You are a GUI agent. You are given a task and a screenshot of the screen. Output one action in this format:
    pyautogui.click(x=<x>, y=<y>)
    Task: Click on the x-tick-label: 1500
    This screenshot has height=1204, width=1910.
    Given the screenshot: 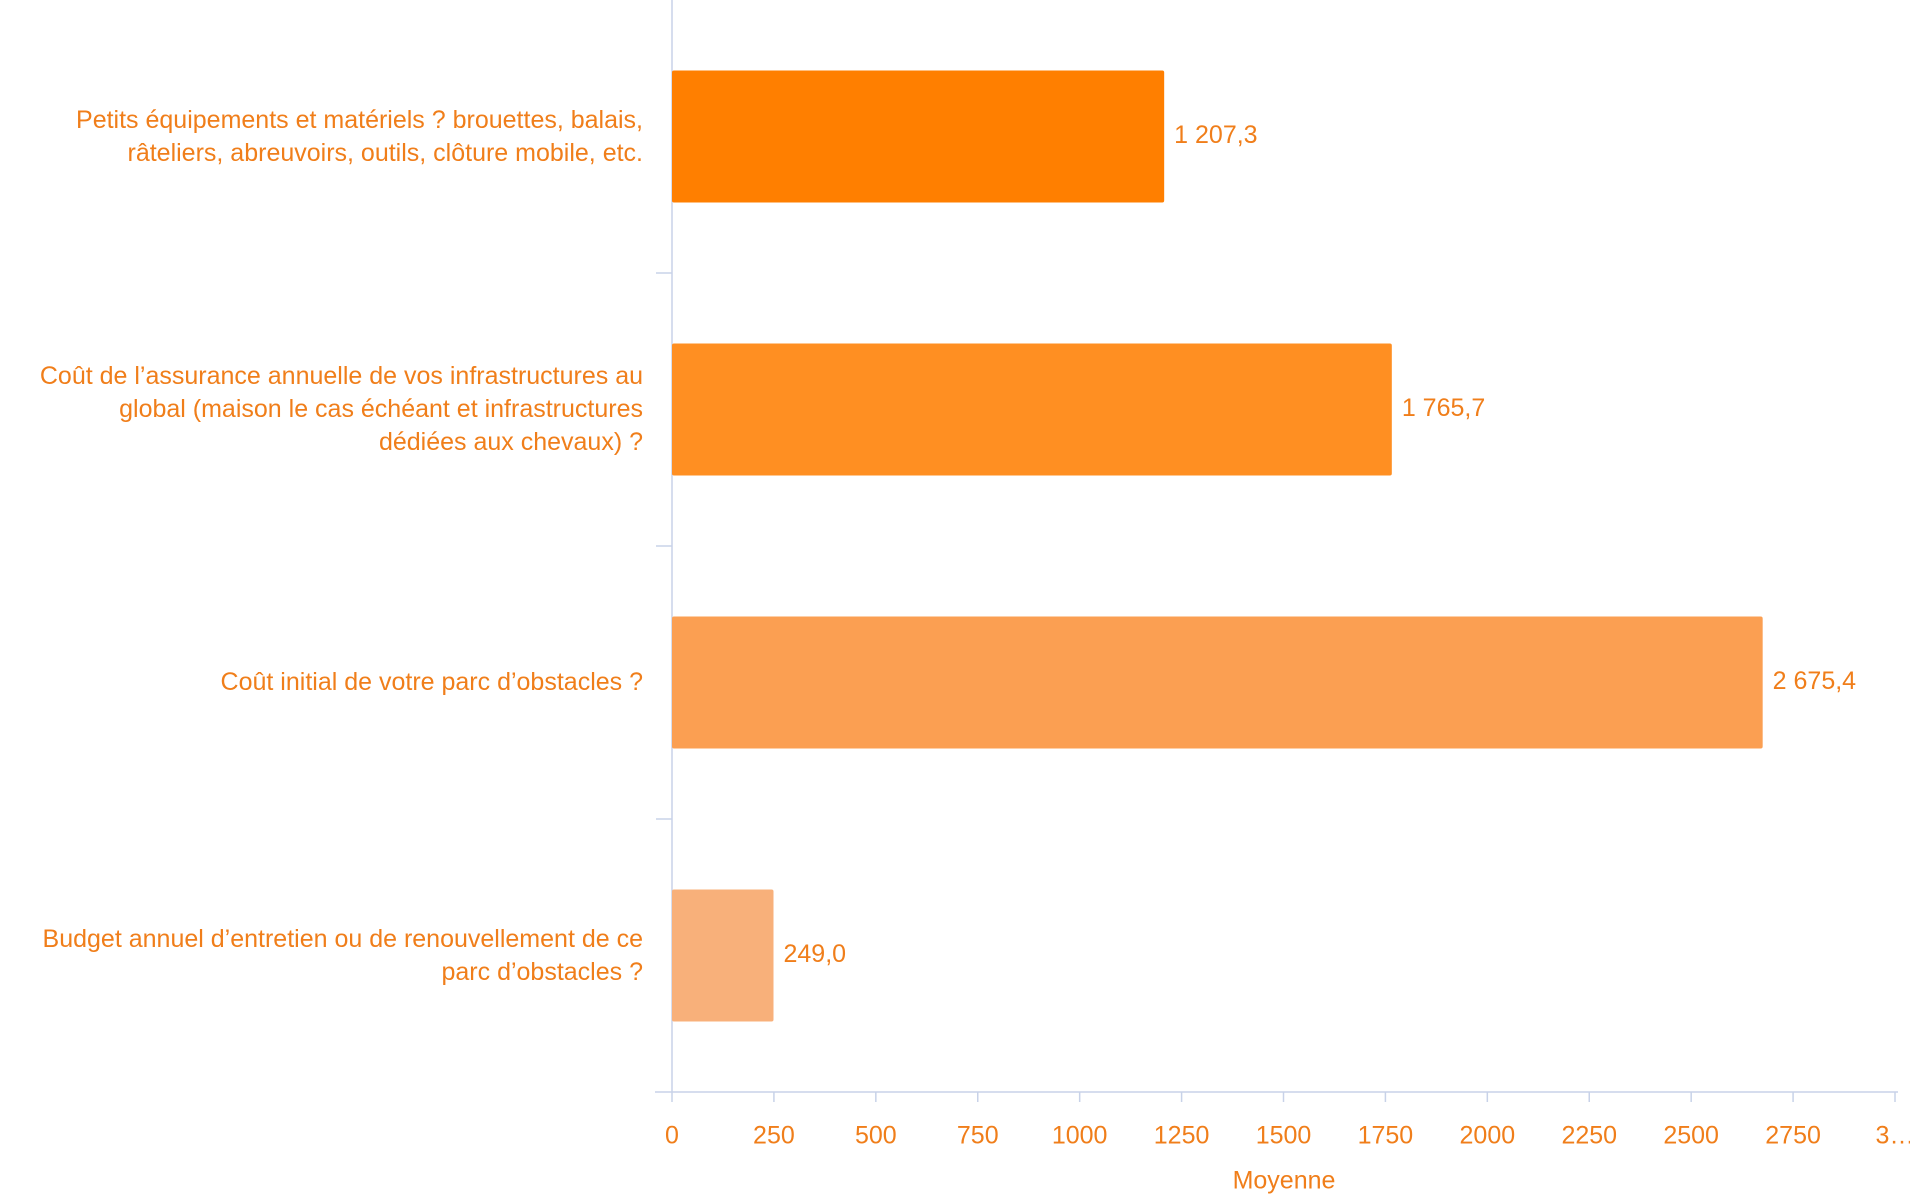 What is the action you would take?
    pyautogui.click(x=1284, y=1136)
    